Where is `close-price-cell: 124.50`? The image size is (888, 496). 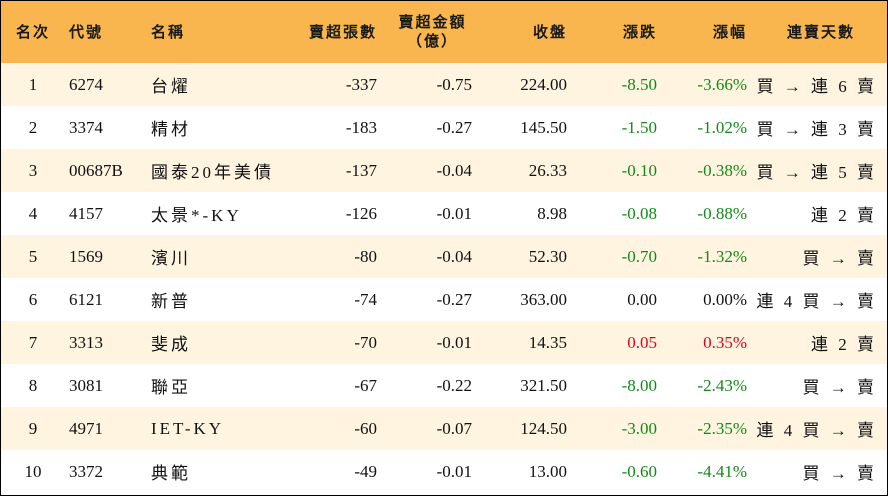 close-price-cell: 124.50 is located at coordinates (543, 428).